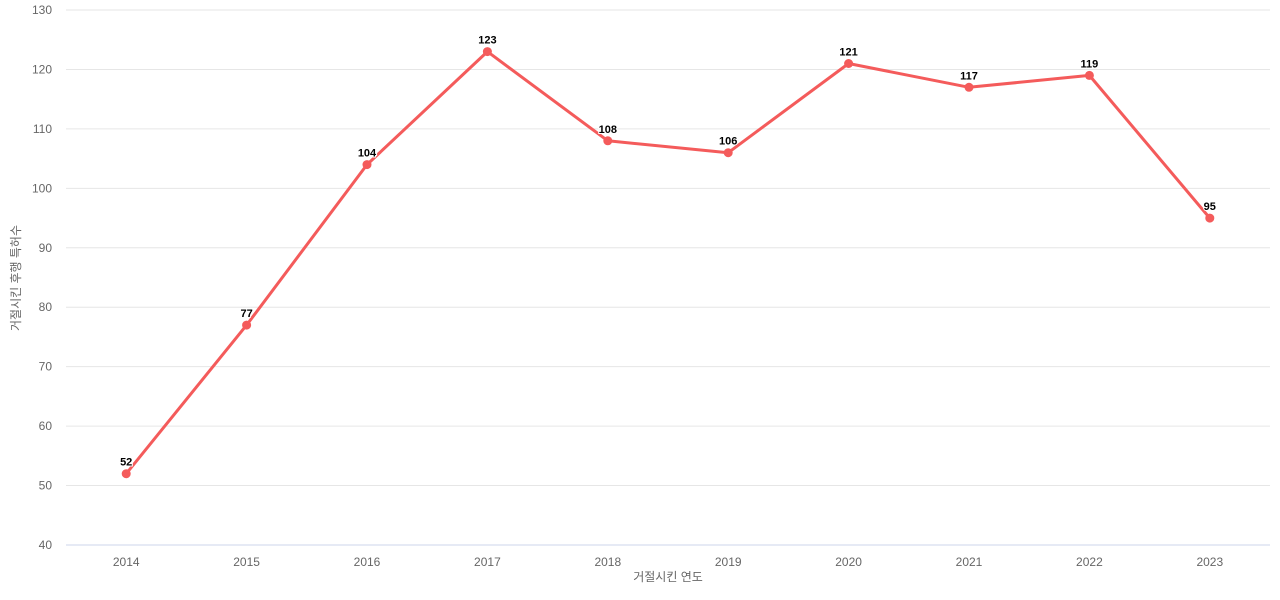 This screenshot has width=1280, height=600. What do you see at coordinates (1089, 562) in the screenshot?
I see `x-tick-label: 2022` at bounding box center [1089, 562].